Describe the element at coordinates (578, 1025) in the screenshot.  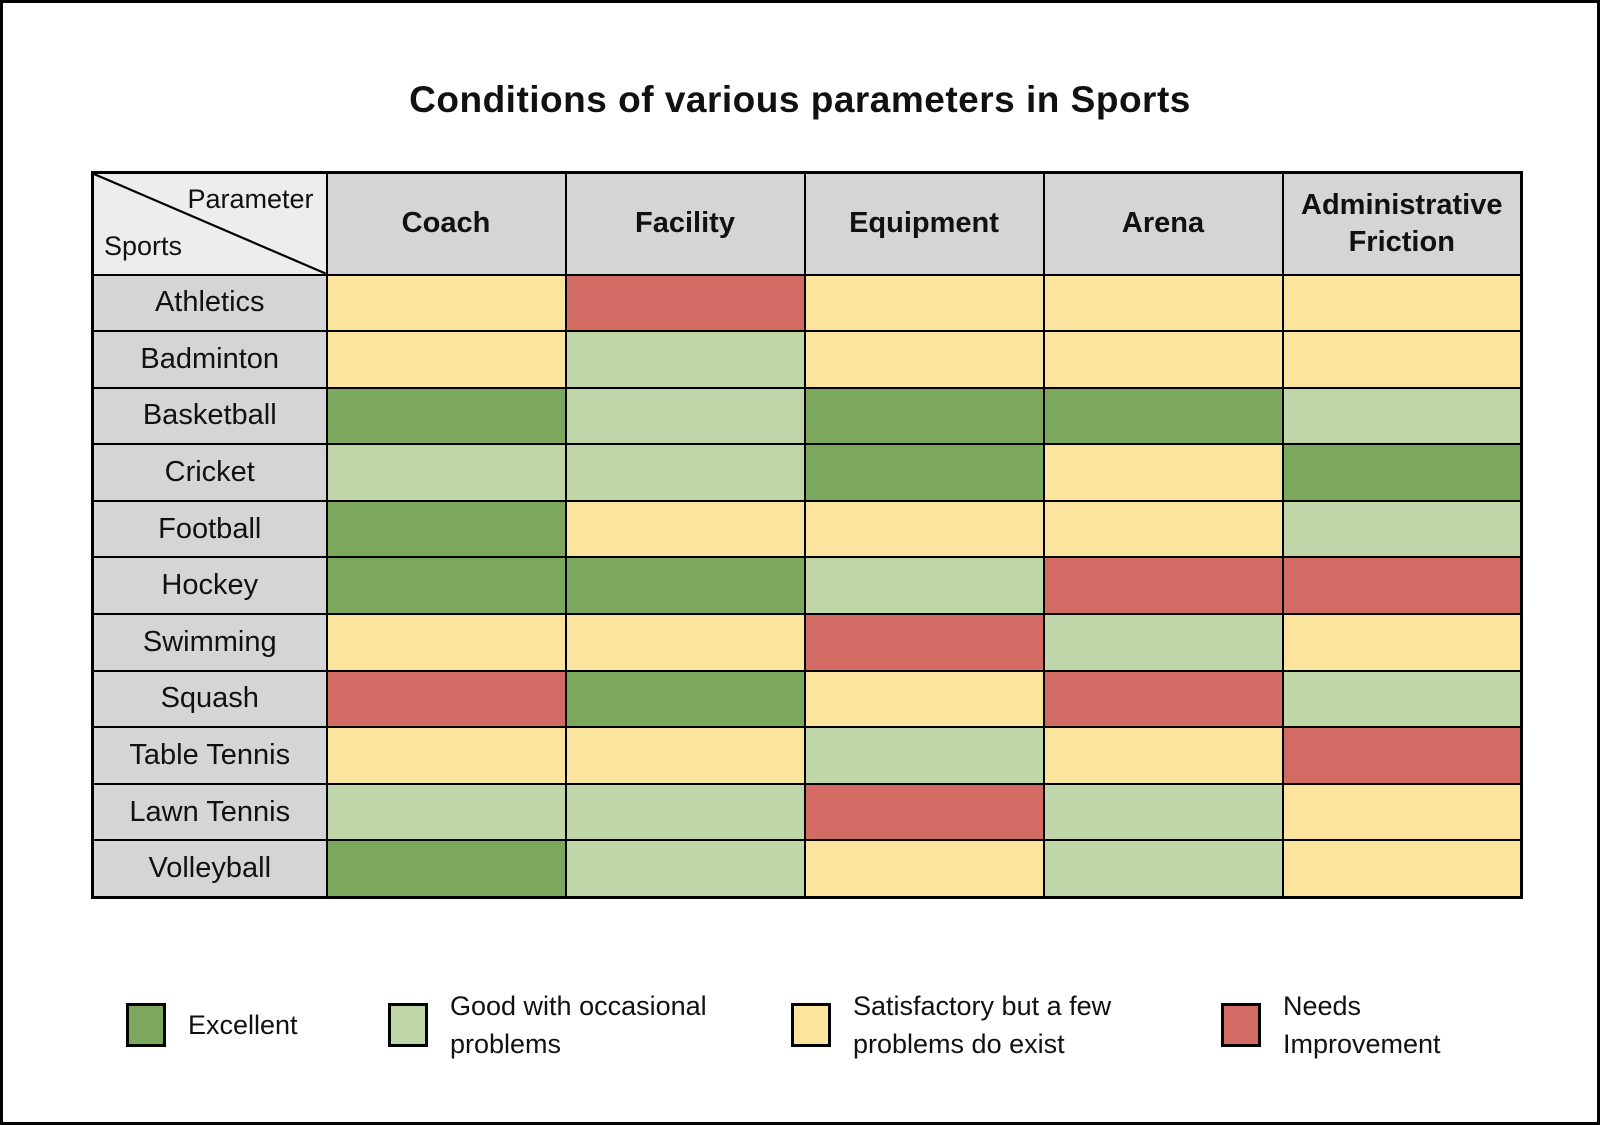
I see `legend-label-good: Good with occasional problems` at that location.